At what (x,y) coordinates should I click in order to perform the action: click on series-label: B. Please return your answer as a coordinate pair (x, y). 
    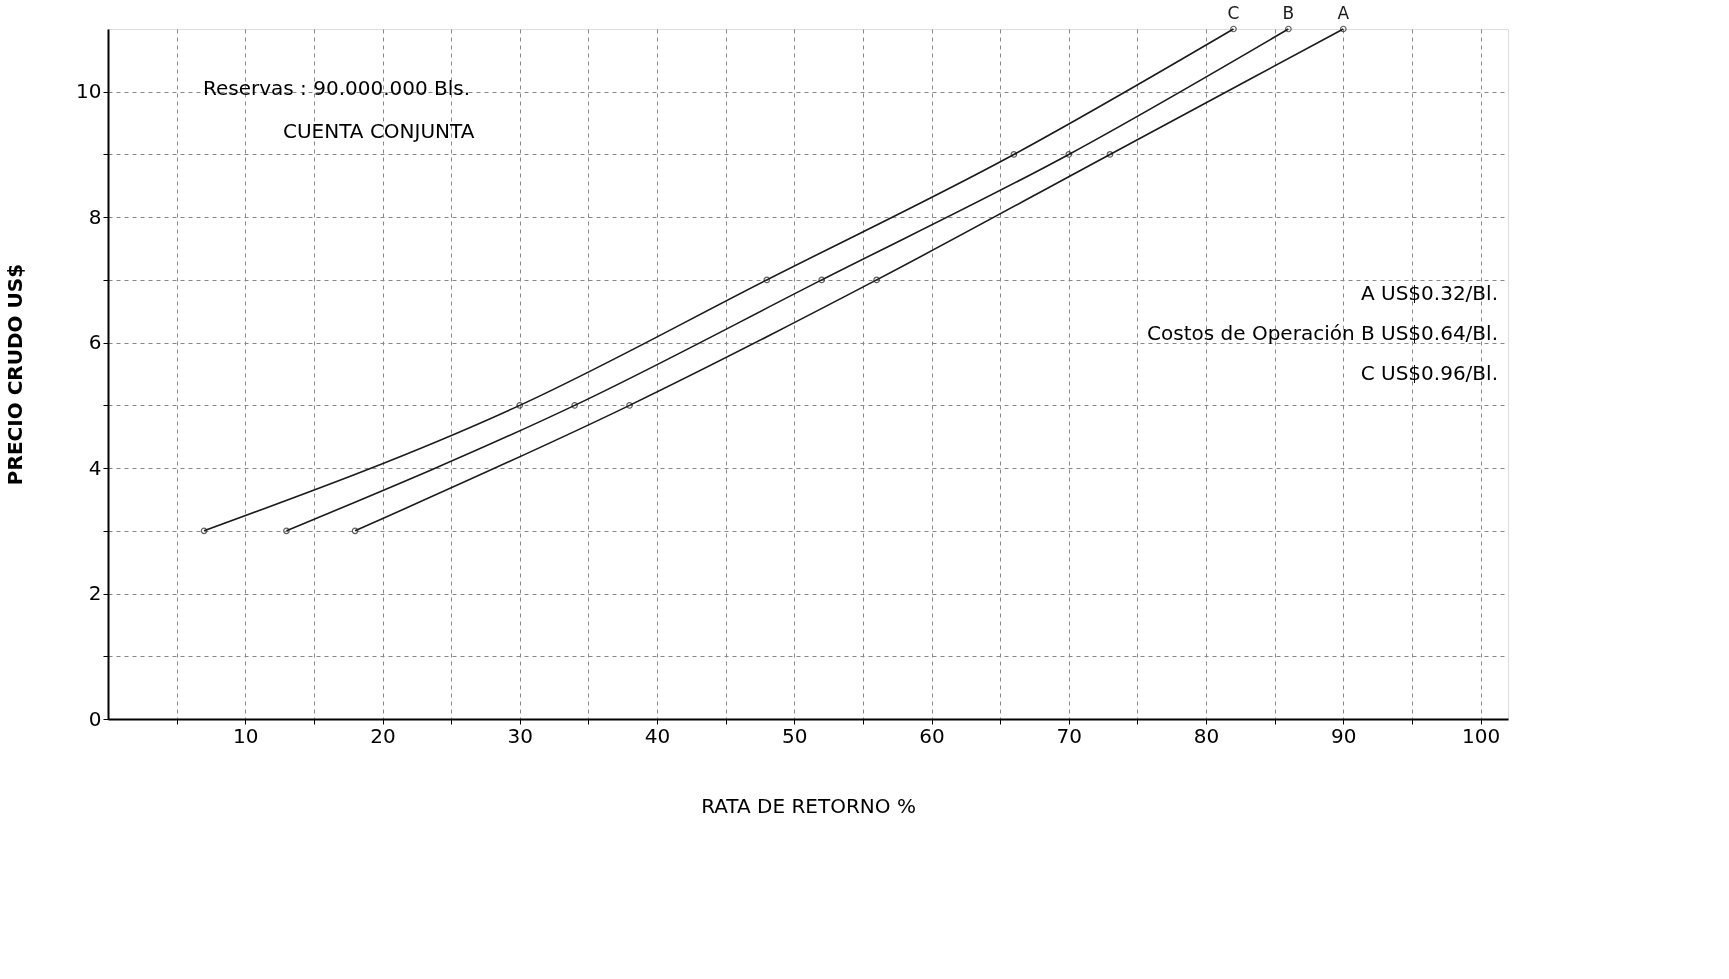
    Looking at the image, I should click on (1288, 13).